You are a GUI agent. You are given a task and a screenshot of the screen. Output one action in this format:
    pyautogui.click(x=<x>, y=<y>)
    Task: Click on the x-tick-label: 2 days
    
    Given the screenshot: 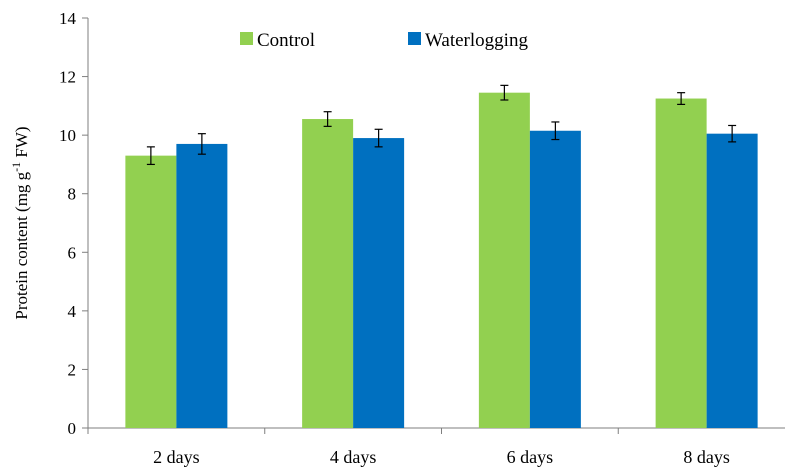 What is the action you would take?
    pyautogui.click(x=176, y=457)
    